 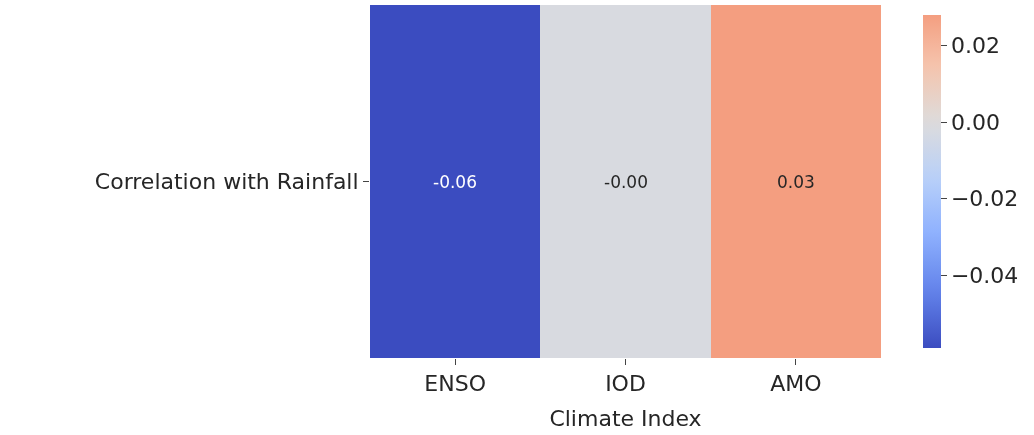 What do you see at coordinates (984, 275) in the screenshot?
I see `color-bar-label: −0.04` at bounding box center [984, 275].